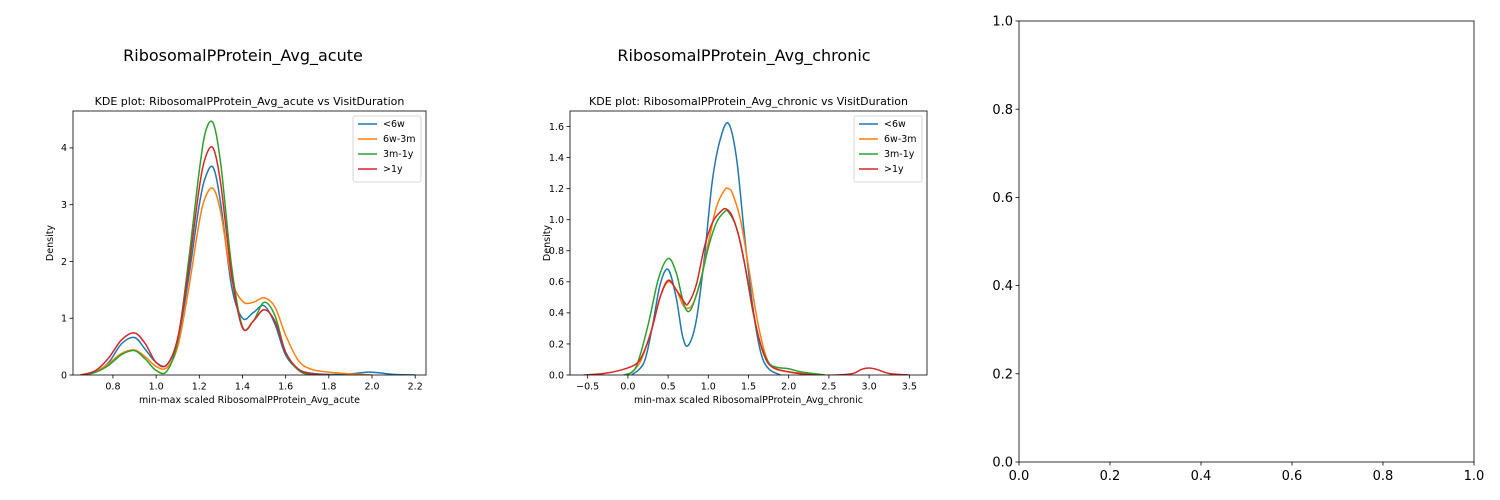 This screenshot has width=1500, height=500. I want to click on series-line-6w-3m, so click(722, 281).